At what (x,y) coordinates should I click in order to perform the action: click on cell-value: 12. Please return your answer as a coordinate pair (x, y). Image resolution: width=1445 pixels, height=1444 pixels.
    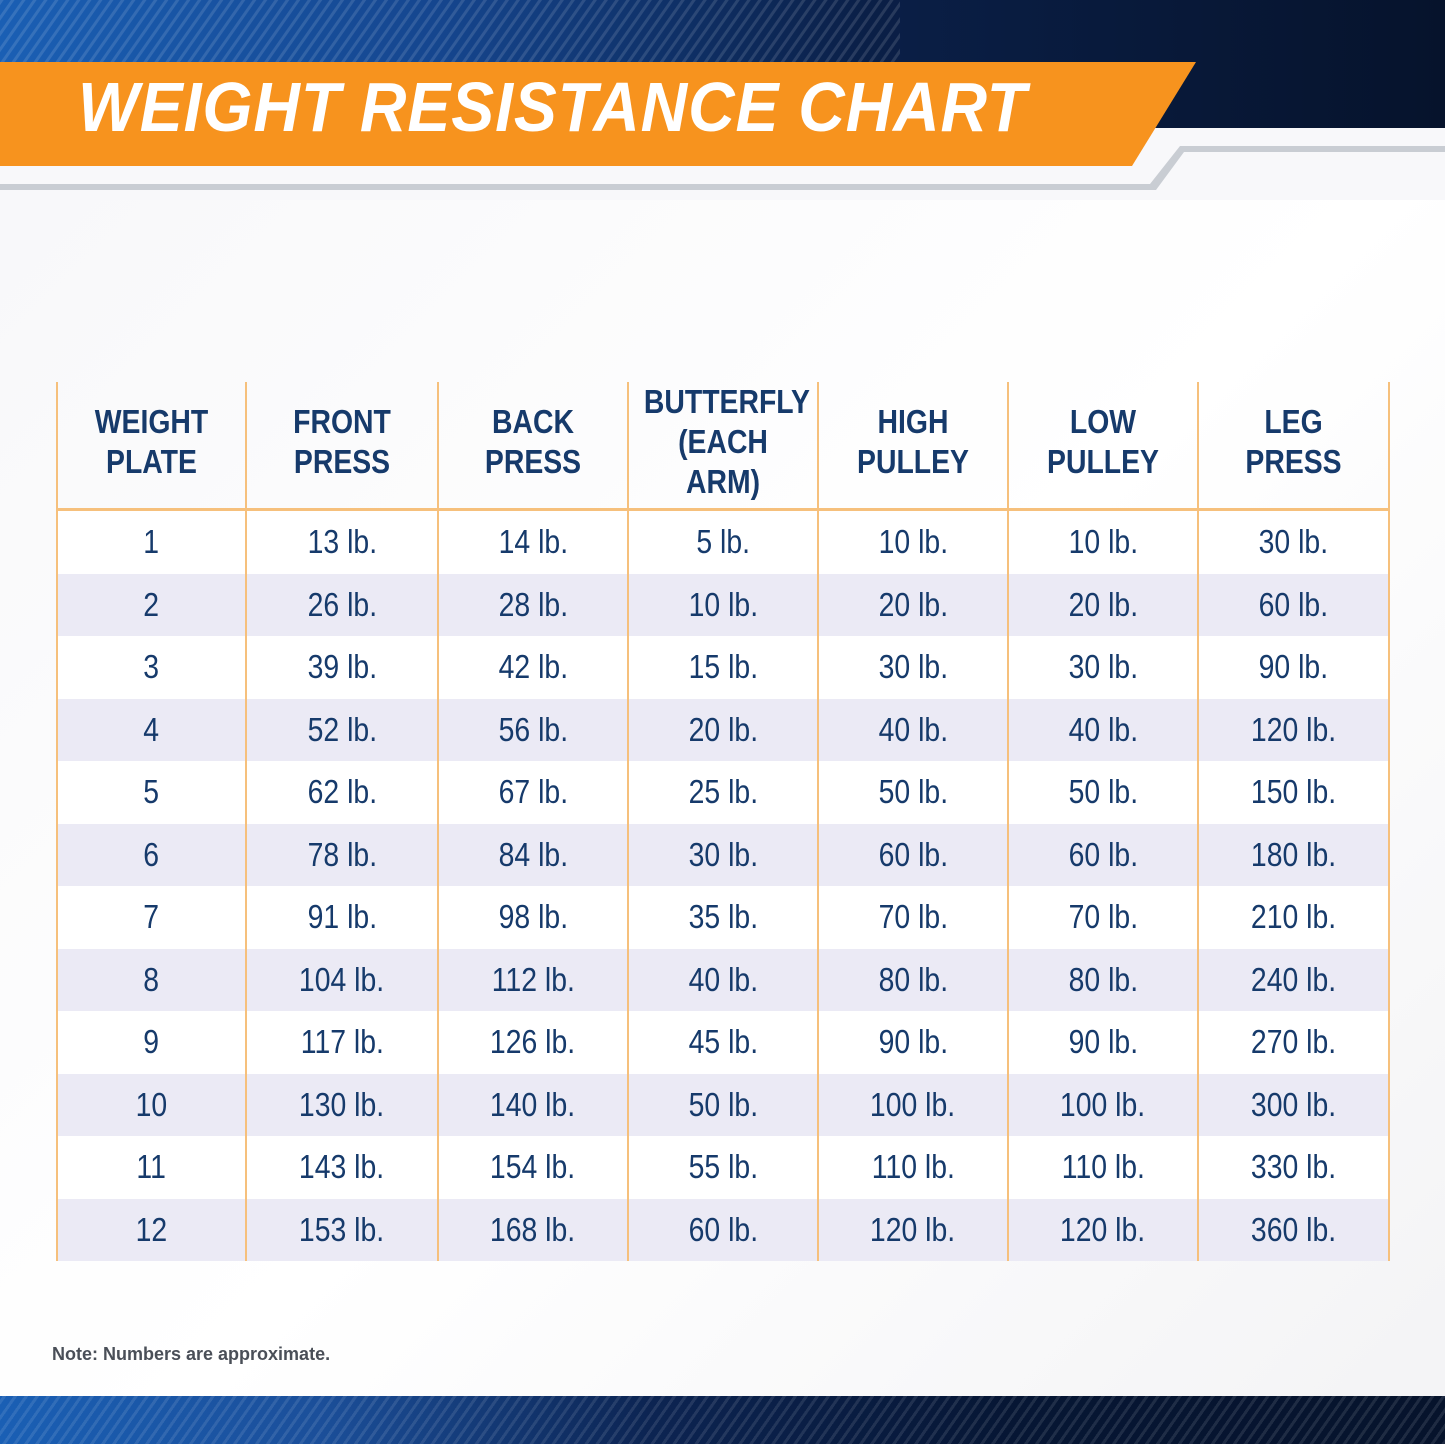
    Looking at the image, I should click on (151, 1229).